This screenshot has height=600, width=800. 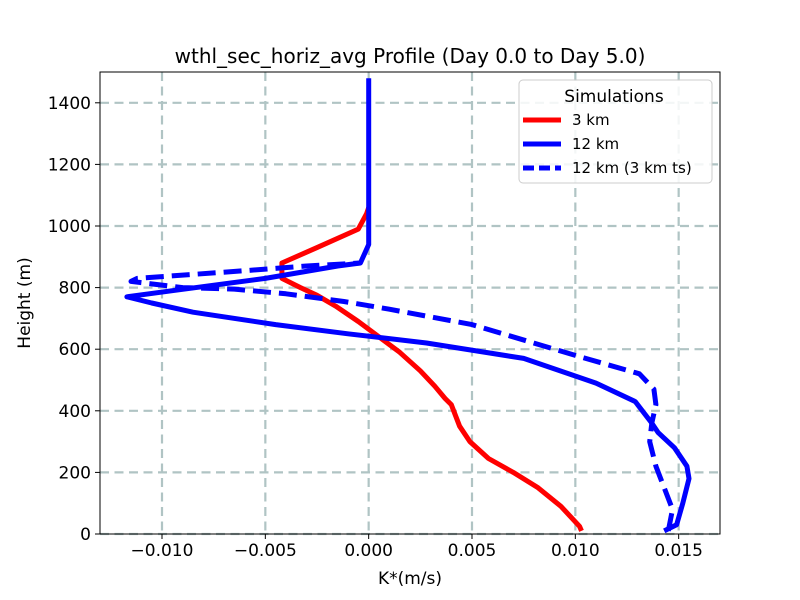 I want to click on y-tick-label: 400, so click(x=75, y=412).